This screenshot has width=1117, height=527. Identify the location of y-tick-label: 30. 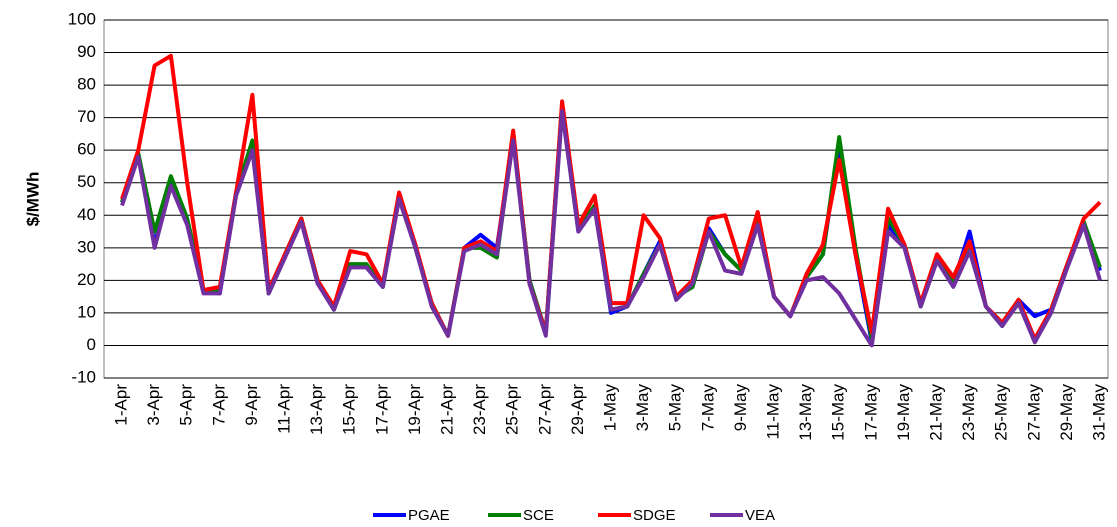
(86, 246).